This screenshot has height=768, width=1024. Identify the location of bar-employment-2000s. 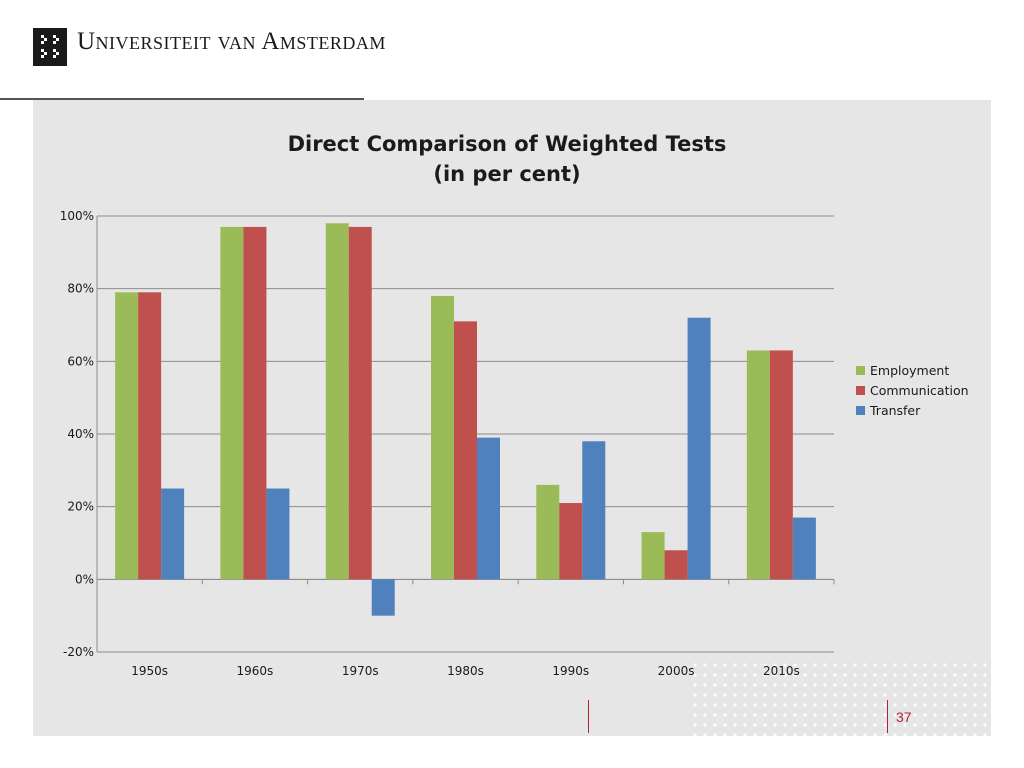
(653, 556).